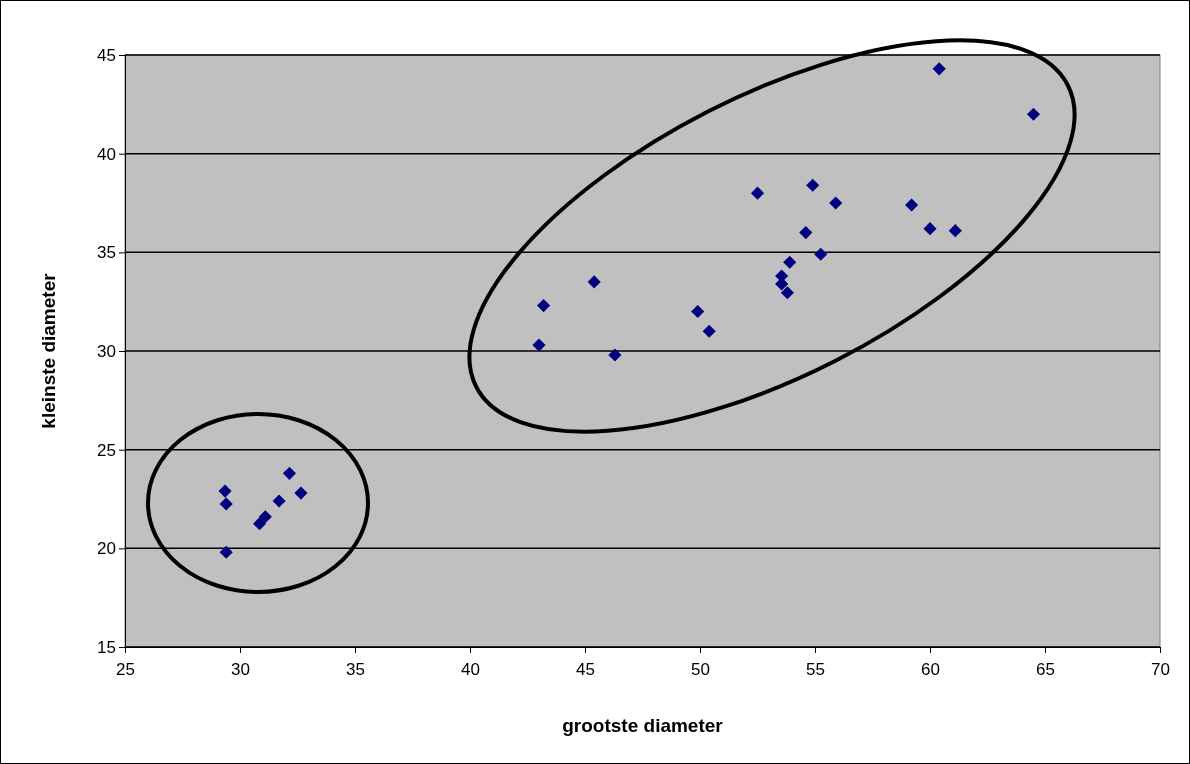  Describe the element at coordinates (106, 351) in the screenshot. I see `y-tick-label: 30` at that location.